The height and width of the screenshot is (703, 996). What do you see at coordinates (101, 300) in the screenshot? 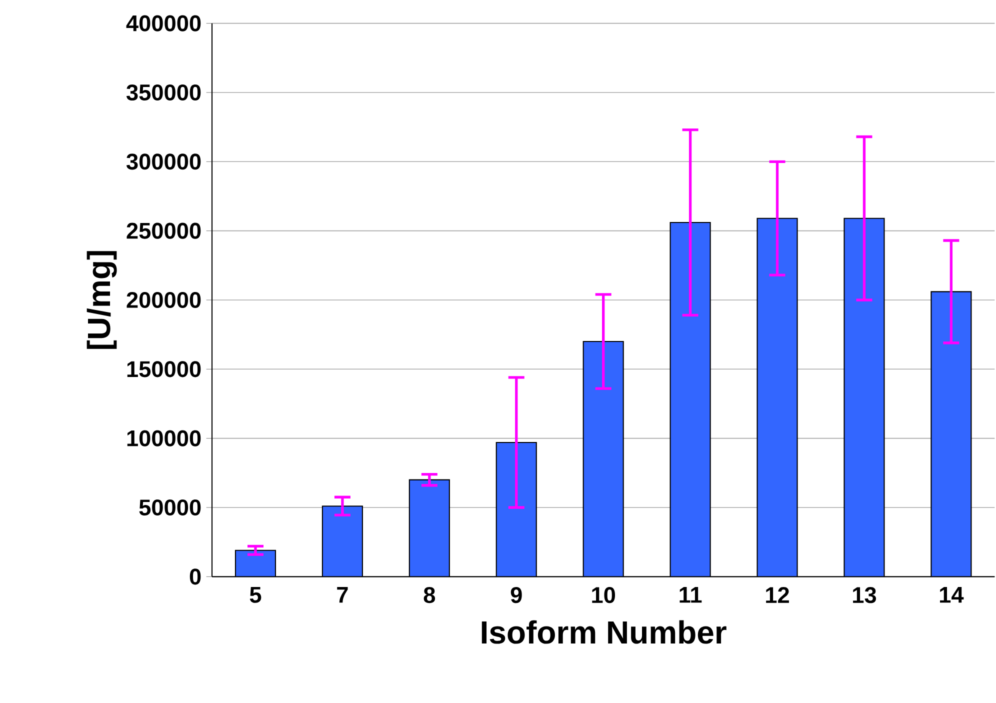
I see `y-axis-title: [U/mg]` at bounding box center [101, 300].